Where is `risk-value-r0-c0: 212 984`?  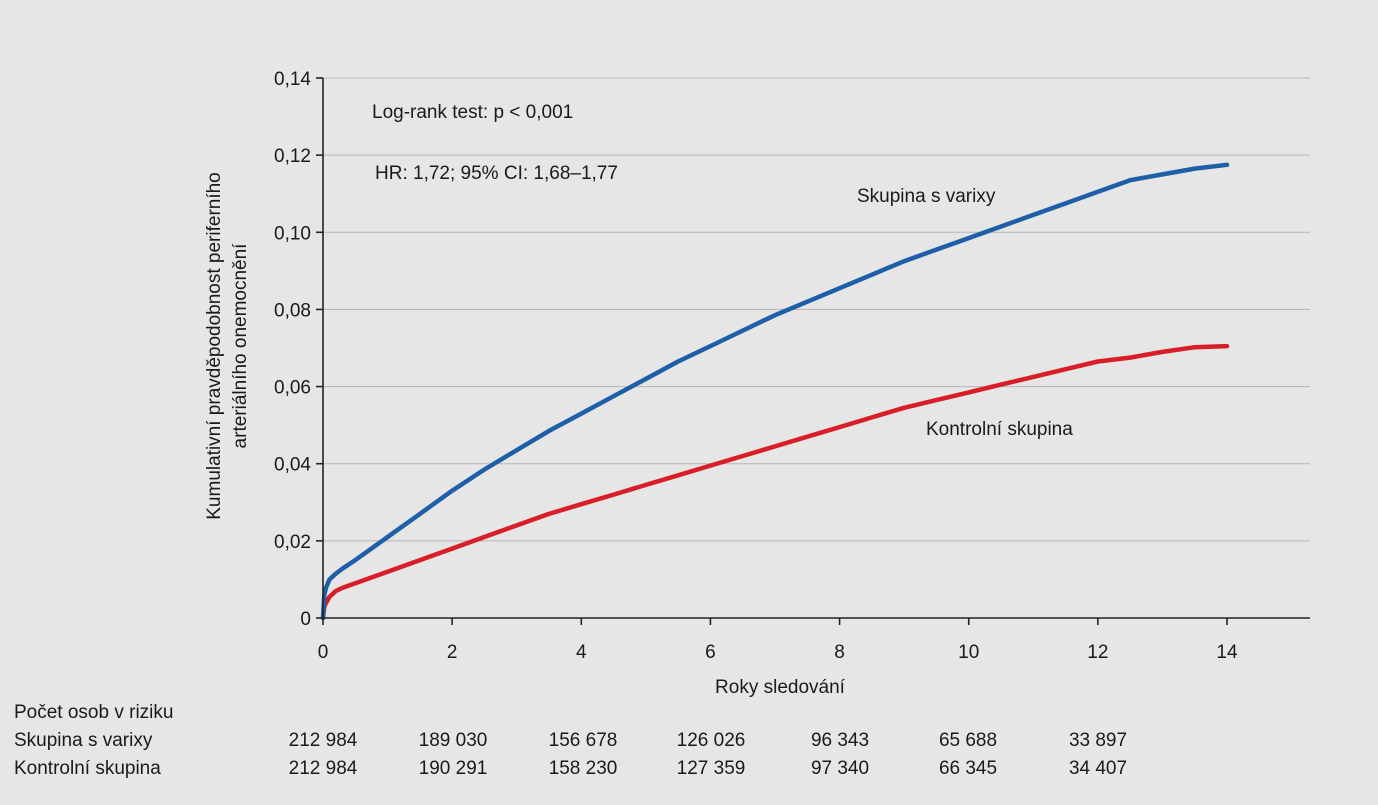 risk-value-r0-c0: 212 984 is located at coordinates (323, 740).